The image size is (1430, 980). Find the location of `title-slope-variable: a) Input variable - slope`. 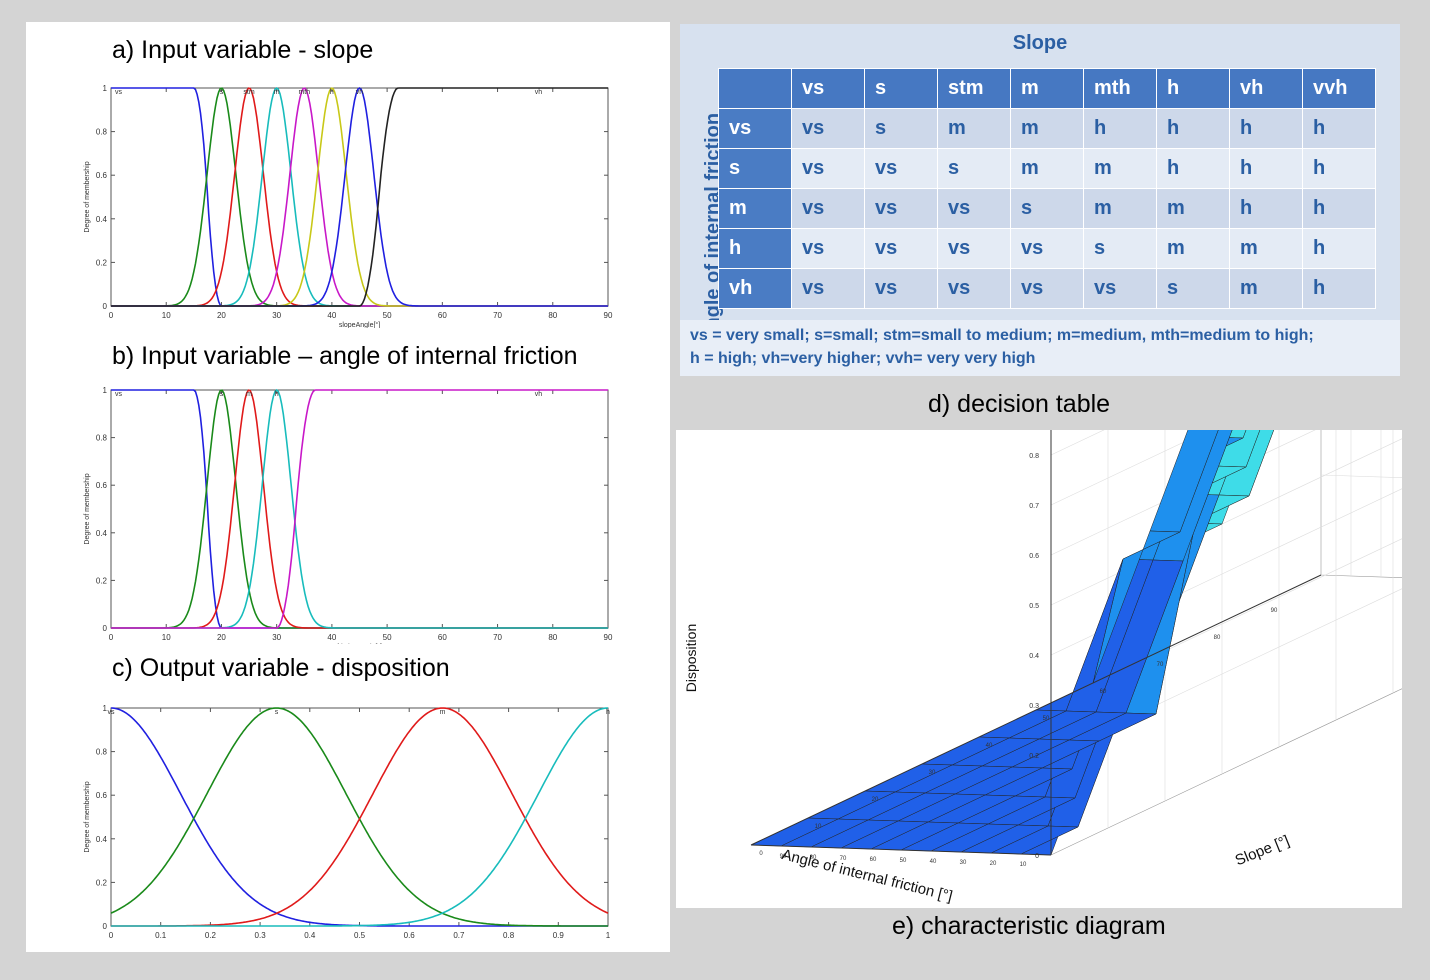

title-slope-variable: a) Input variable - slope is located at coordinates (243, 50).